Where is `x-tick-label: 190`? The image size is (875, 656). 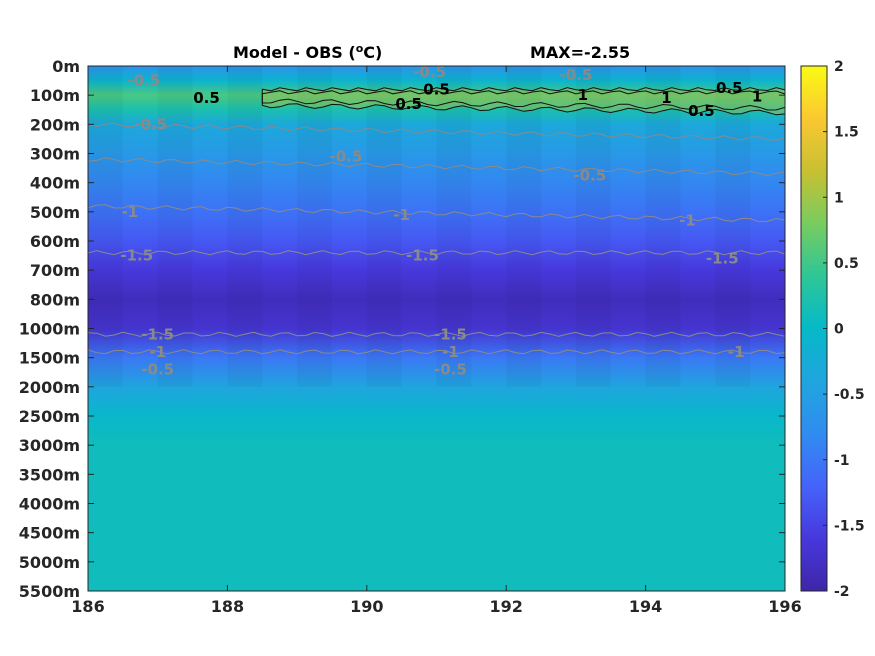
x-tick-label: 190 is located at coordinates (366, 606).